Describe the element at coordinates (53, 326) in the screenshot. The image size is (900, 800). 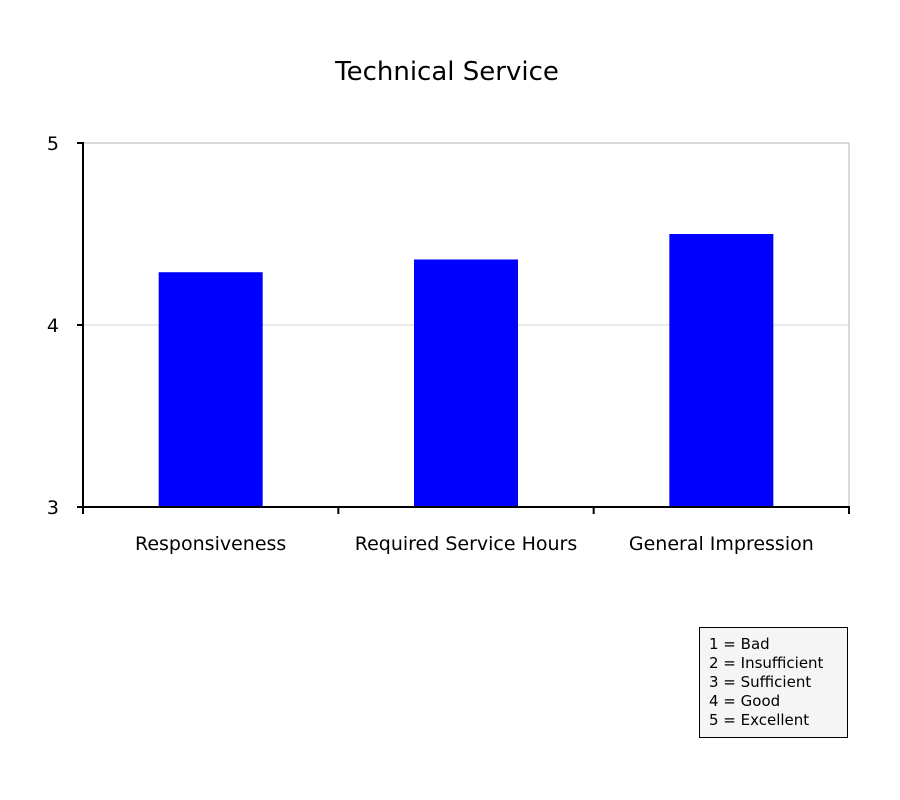
I see `y-tick-label-1: 4` at that location.